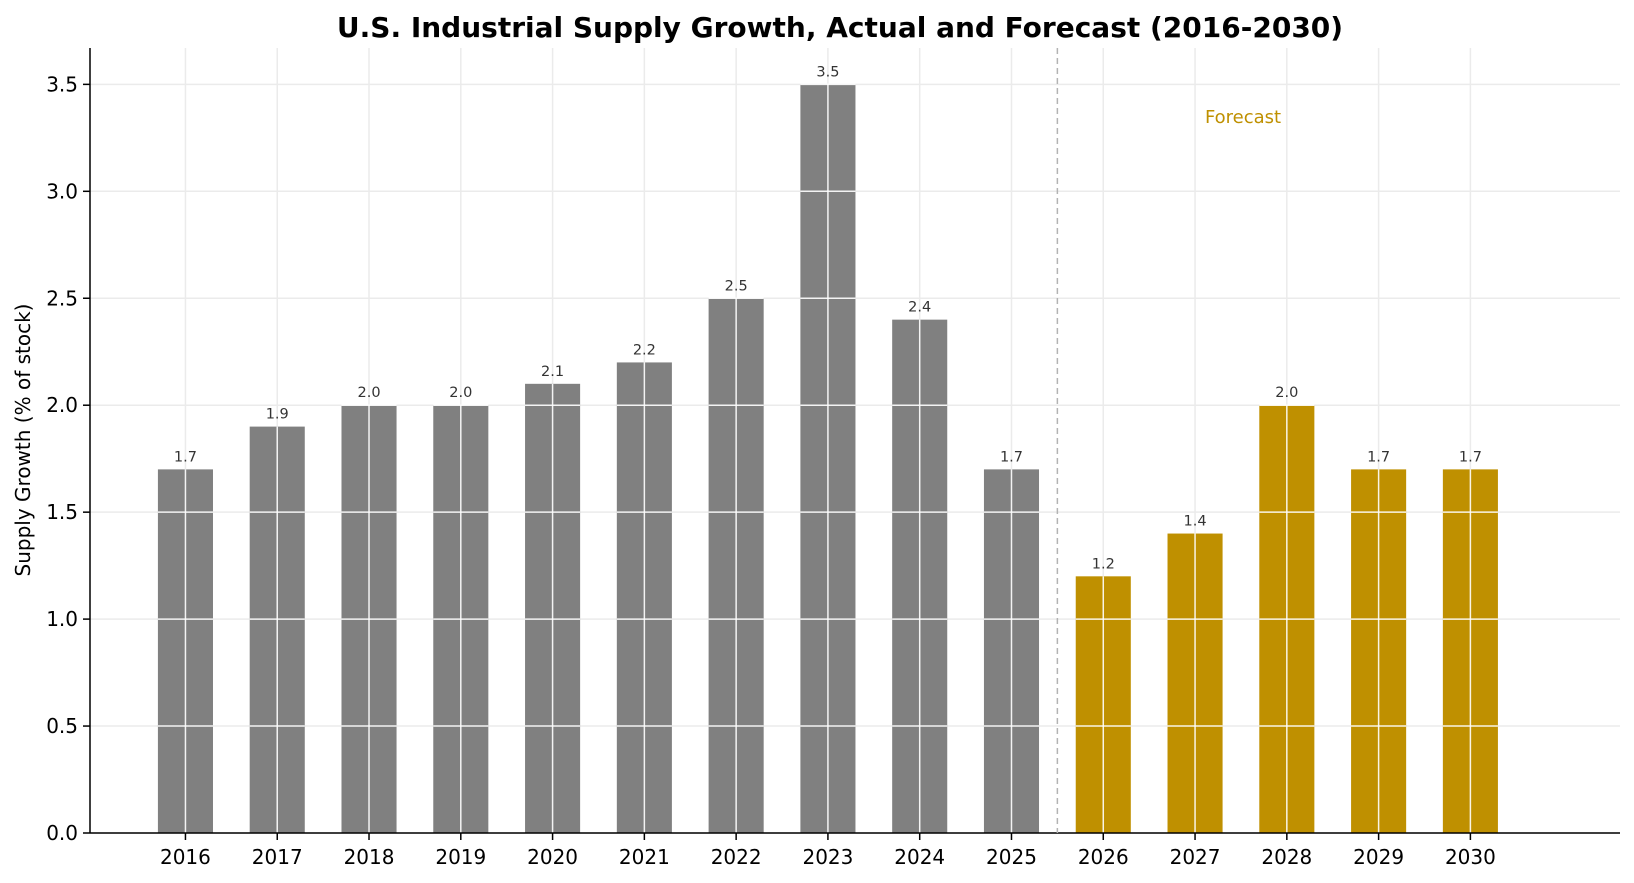  I want to click on bar-value-label: 2.4, so click(919, 308).